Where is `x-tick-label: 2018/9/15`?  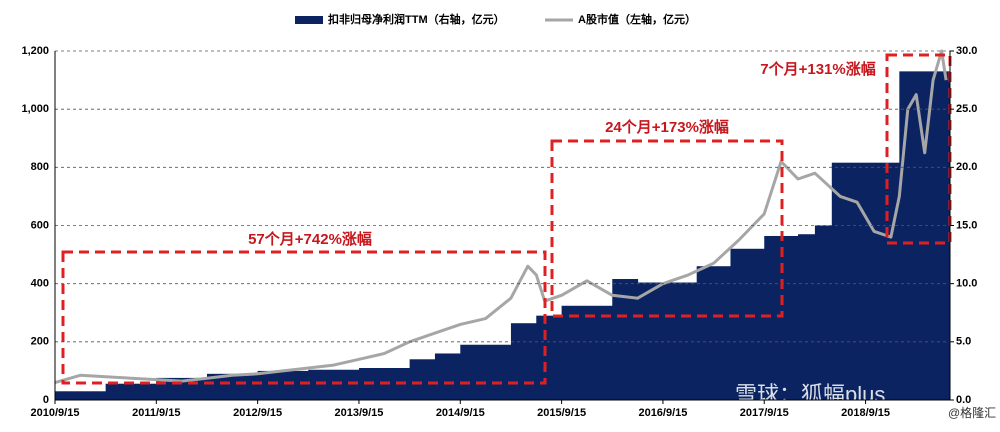 x-tick-label: 2018/9/15 is located at coordinates (865, 413).